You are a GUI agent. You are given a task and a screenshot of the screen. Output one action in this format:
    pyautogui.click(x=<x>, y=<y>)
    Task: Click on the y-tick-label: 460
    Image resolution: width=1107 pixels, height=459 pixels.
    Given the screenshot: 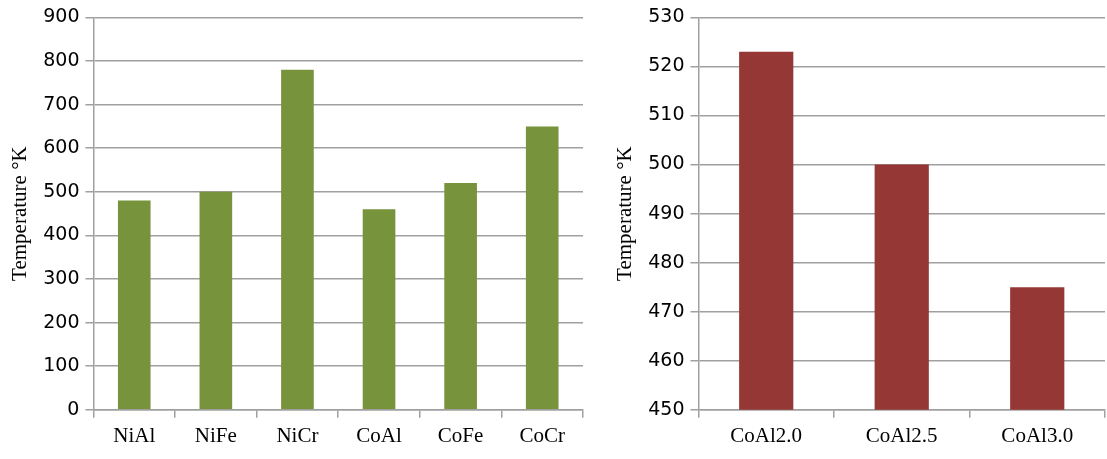 What is the action you would take?
    pyautogui.click(x=666, y=358)
    